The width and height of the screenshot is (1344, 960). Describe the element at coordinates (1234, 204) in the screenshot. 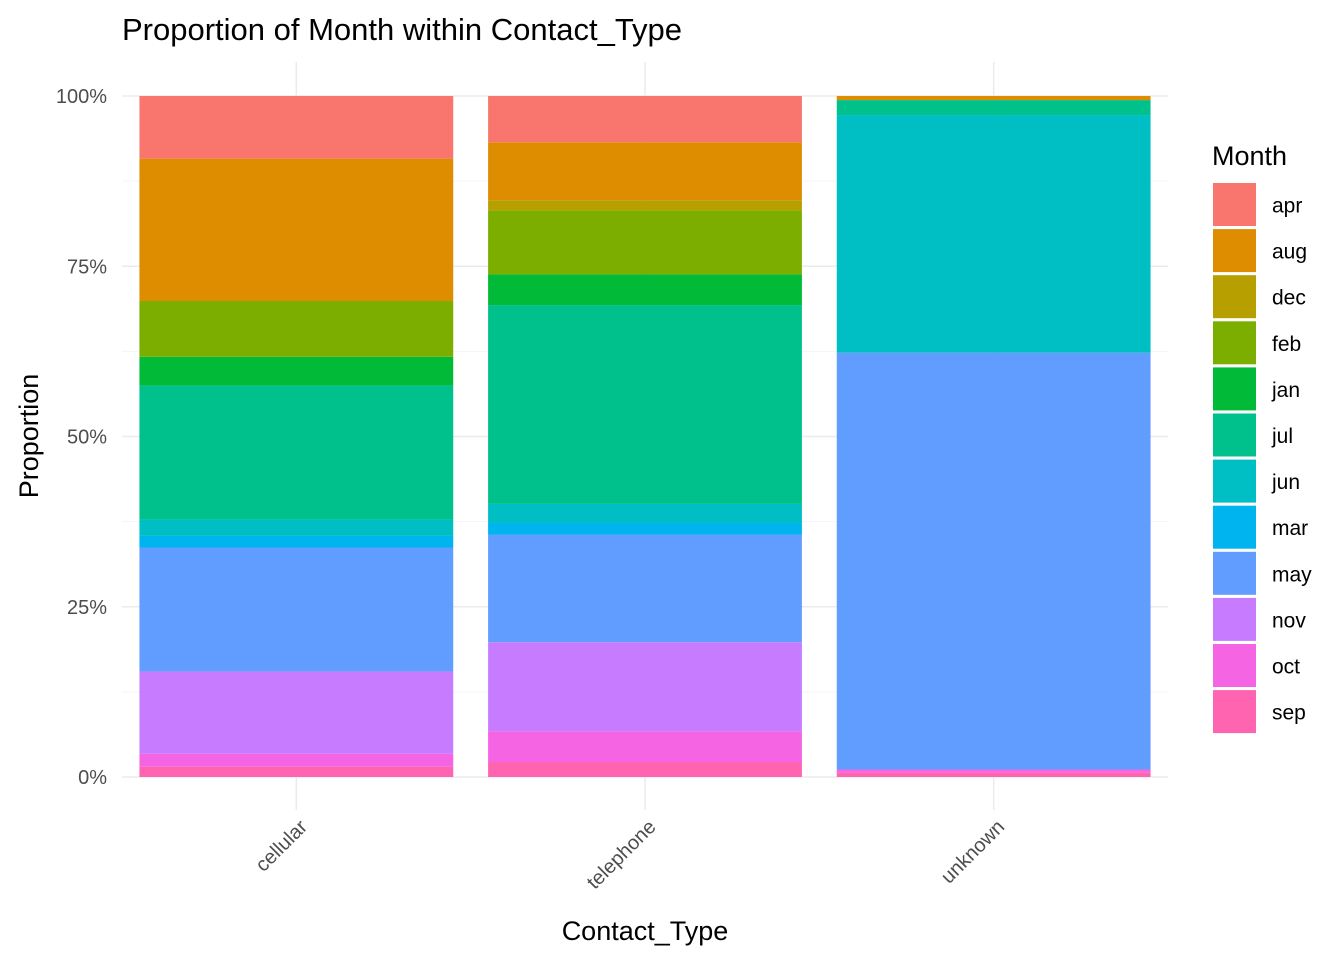

I see `legend-swatch-apr` at that location.